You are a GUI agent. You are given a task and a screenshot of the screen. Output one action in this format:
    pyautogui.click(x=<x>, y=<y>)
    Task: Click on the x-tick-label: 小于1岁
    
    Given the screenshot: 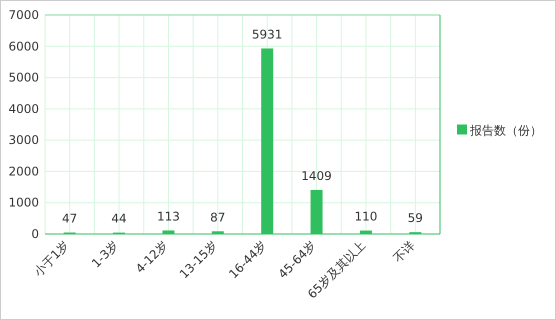 What is the action you would take?
    pyautogui.click(x=51, y=258)
    